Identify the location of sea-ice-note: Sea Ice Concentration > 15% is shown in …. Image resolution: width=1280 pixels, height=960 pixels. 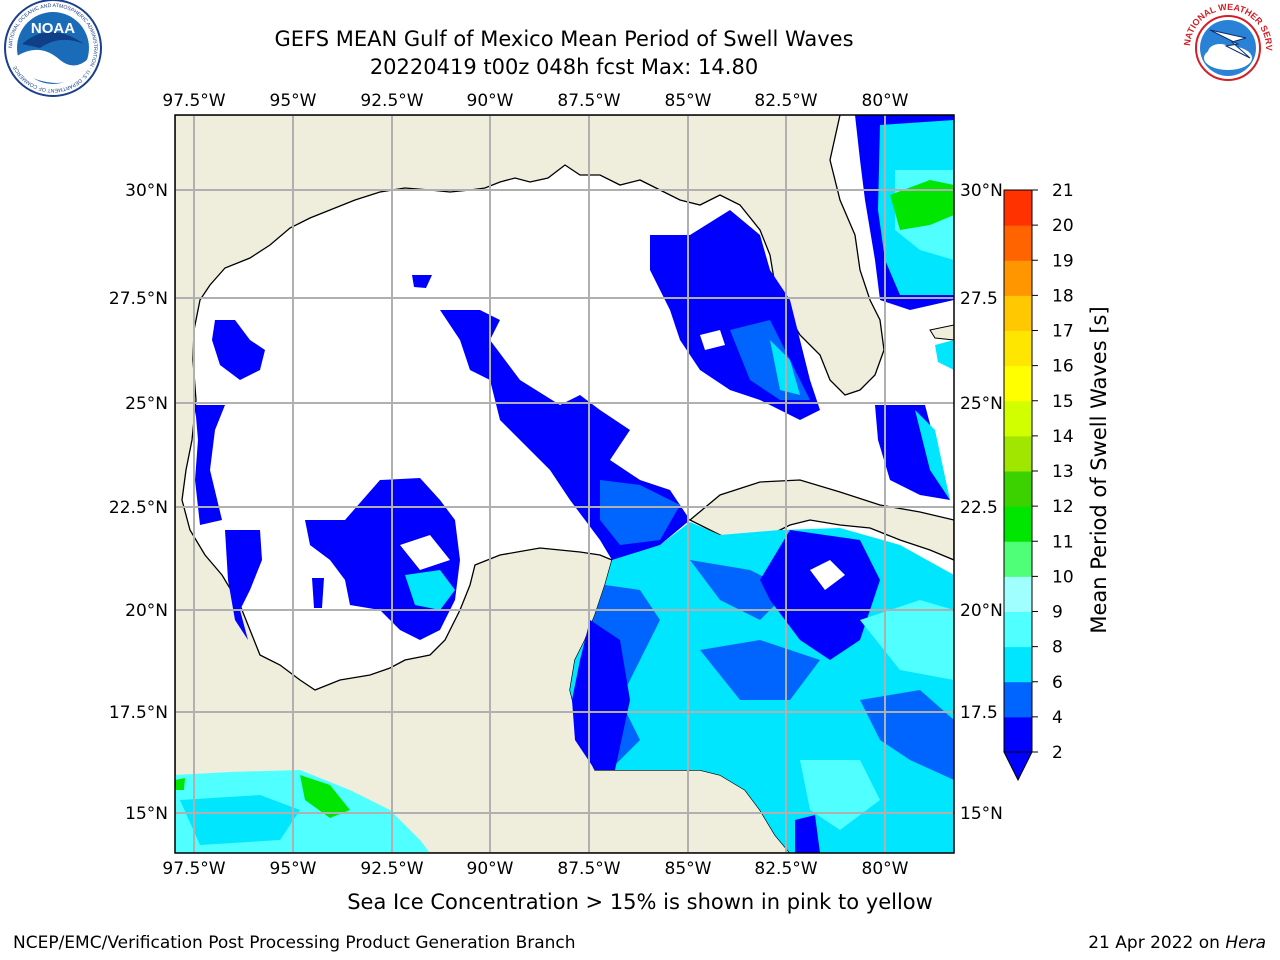
(640, 902).